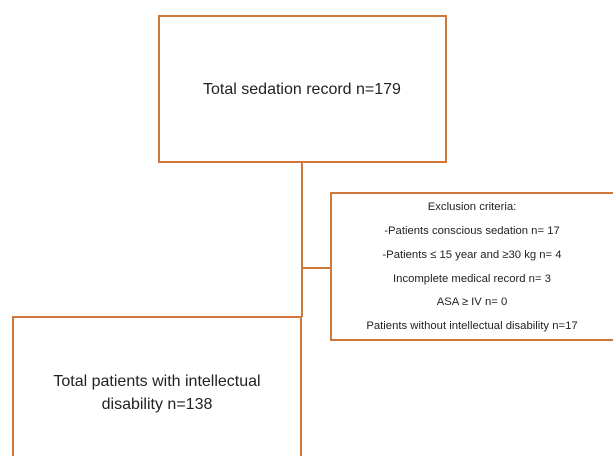  Describe the element at coordinates (472, 302) in the screenshot. I see `exclusion-item: ASA ≥ IV n= 0` at that location.